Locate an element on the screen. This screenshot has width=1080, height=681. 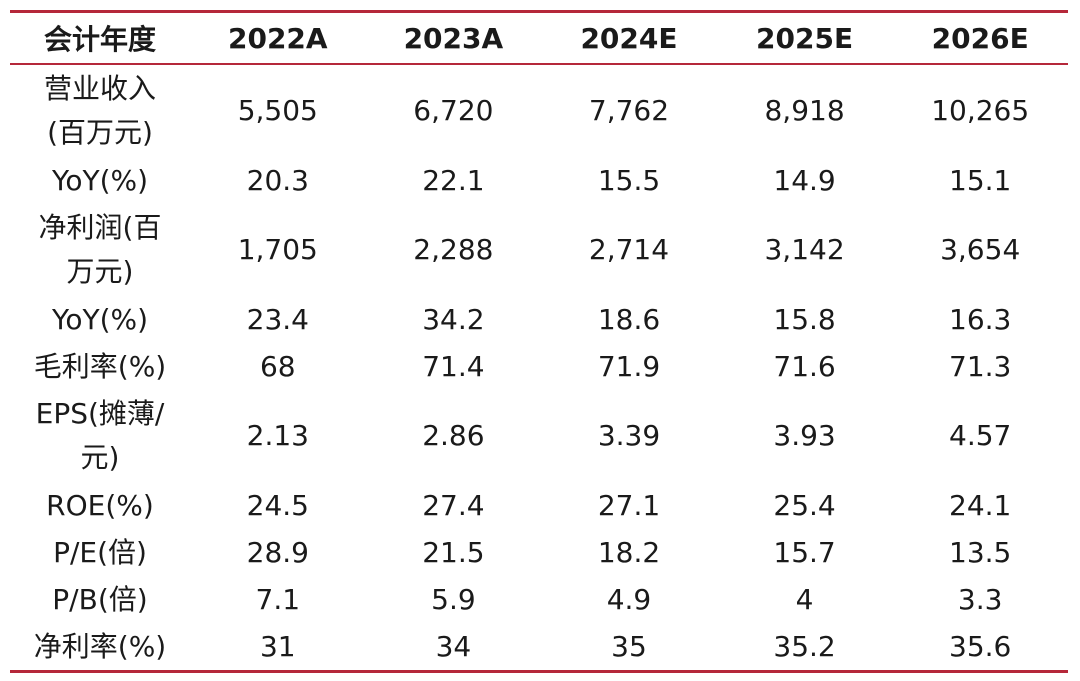
row-label: 毛利率(%) is located at coordinates (100, 366).